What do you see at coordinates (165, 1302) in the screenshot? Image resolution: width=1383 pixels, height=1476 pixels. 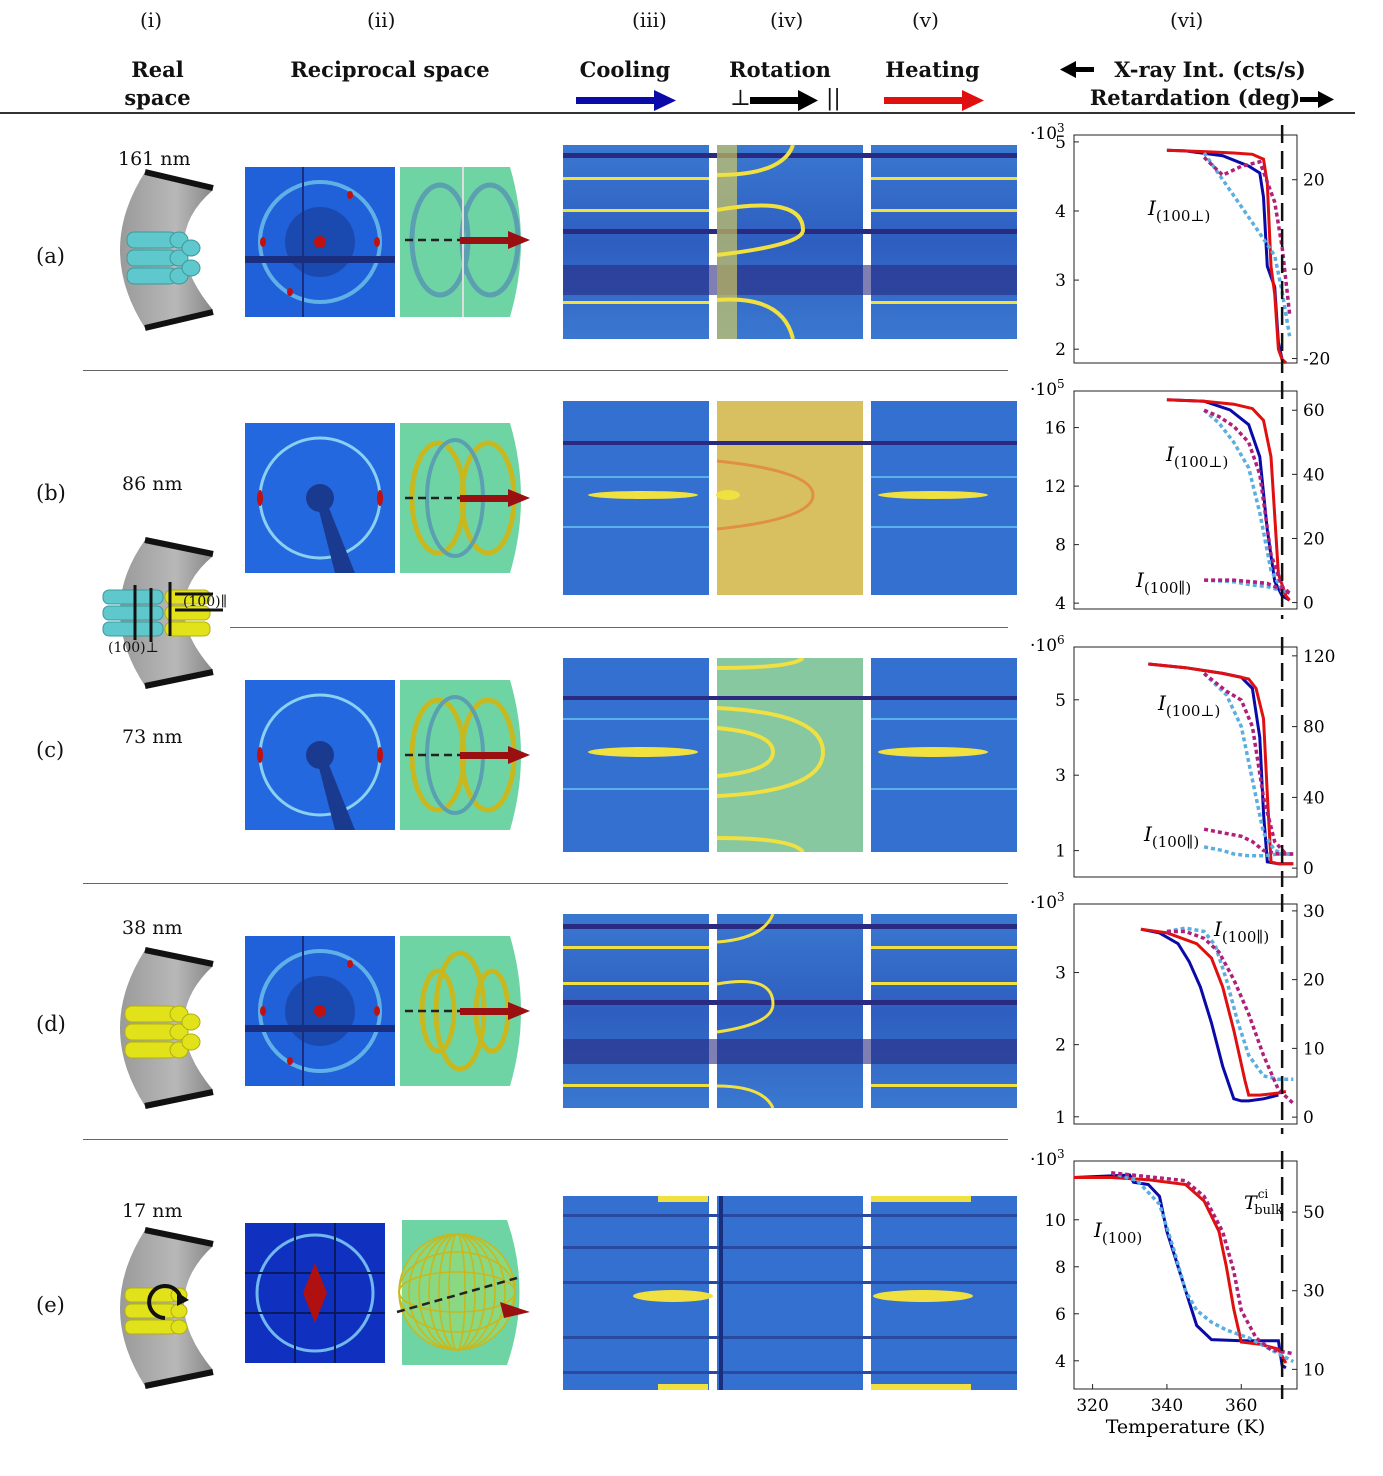 I see `rotation-icon` at bounding box center [165, 1302].